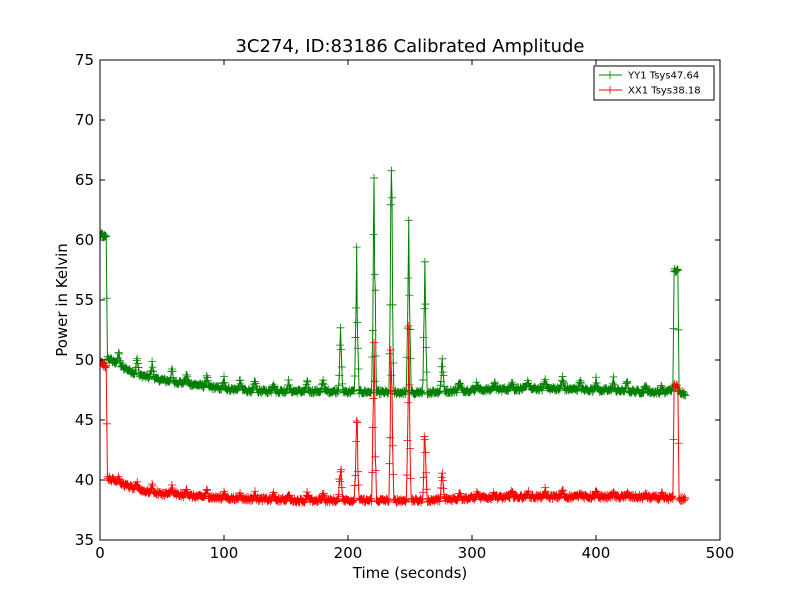  What do you see at coordinates (663, 76) in the screenshot?
I see `legend-label: YY1 Tsys47.64` at bounding box center [663, 76].